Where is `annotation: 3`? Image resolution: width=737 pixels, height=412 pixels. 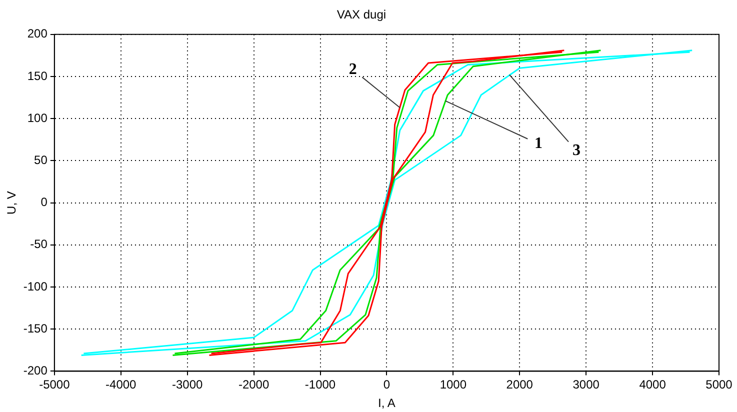 annotation: 3 is located at coordinates (576, 150).